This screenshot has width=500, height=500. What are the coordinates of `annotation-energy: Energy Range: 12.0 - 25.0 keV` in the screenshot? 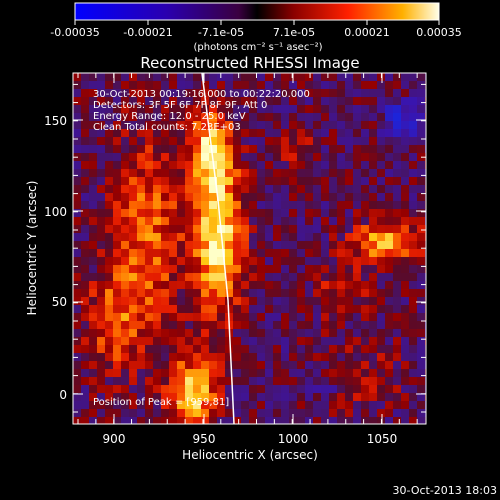 It's located at (169, 116).